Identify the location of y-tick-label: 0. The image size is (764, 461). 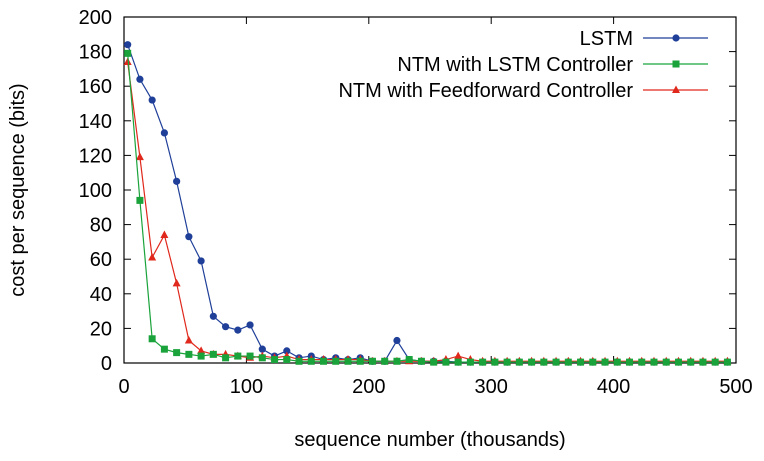
(106, 364).